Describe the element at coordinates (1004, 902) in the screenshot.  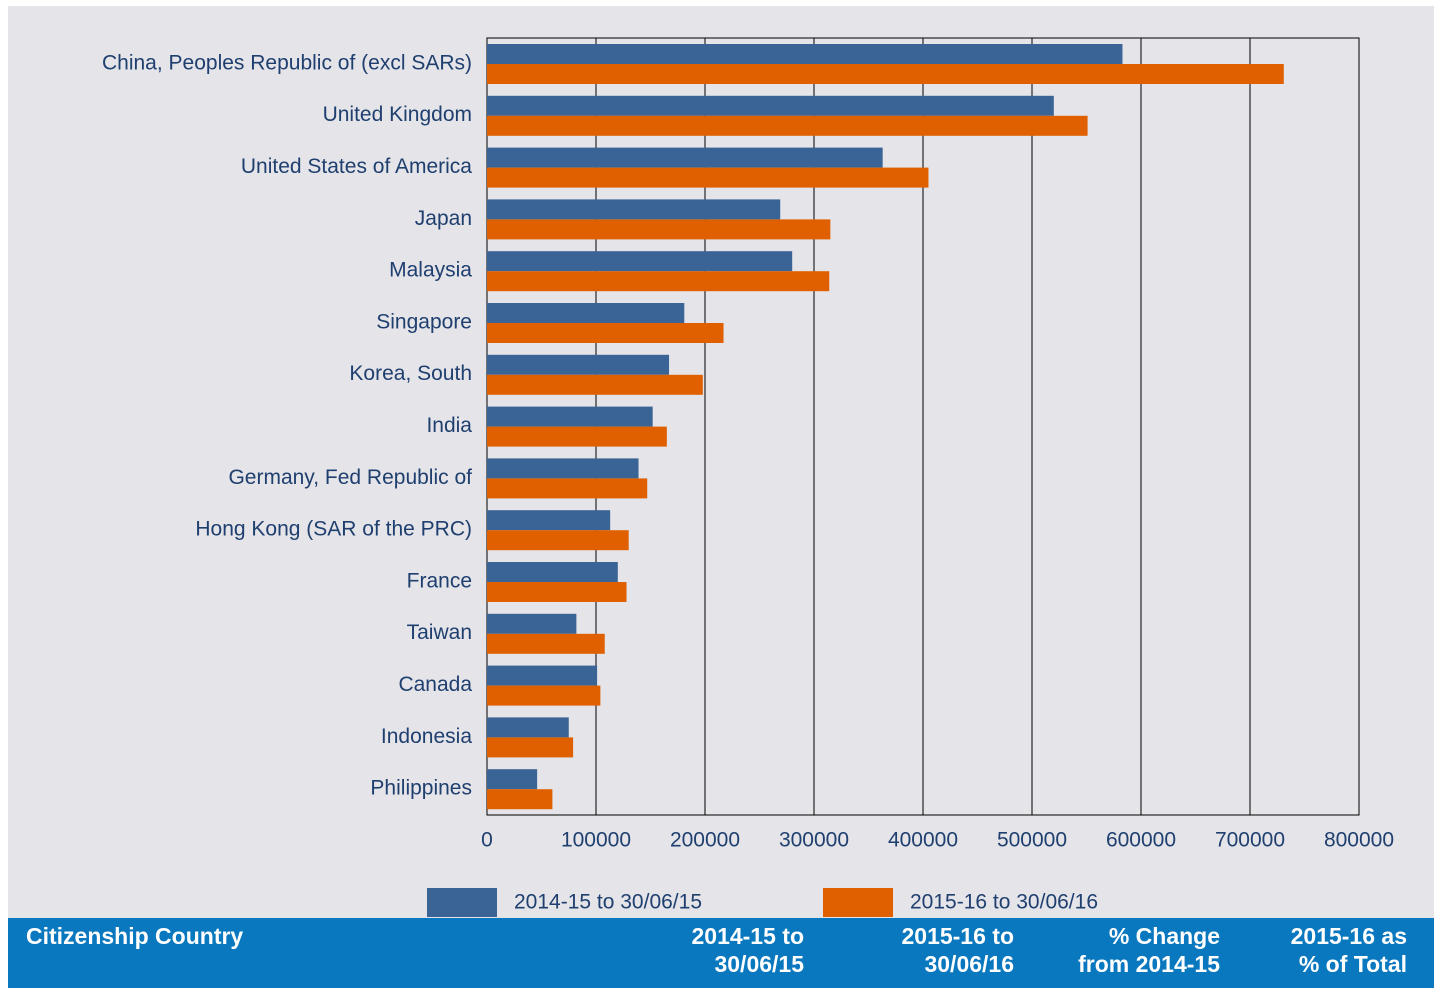
I see `legend-label: 2015-16 to 30/06/16` at that location.